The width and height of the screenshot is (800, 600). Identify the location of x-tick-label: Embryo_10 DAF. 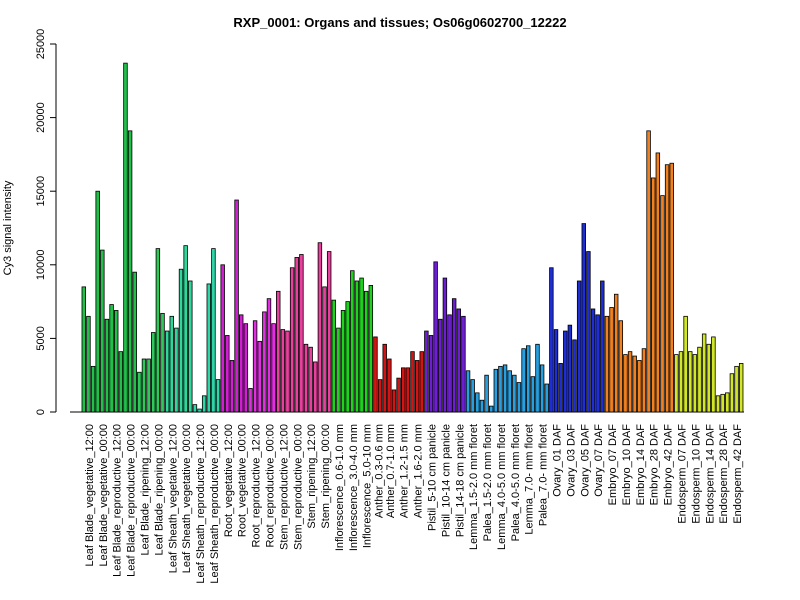
(627, 465).